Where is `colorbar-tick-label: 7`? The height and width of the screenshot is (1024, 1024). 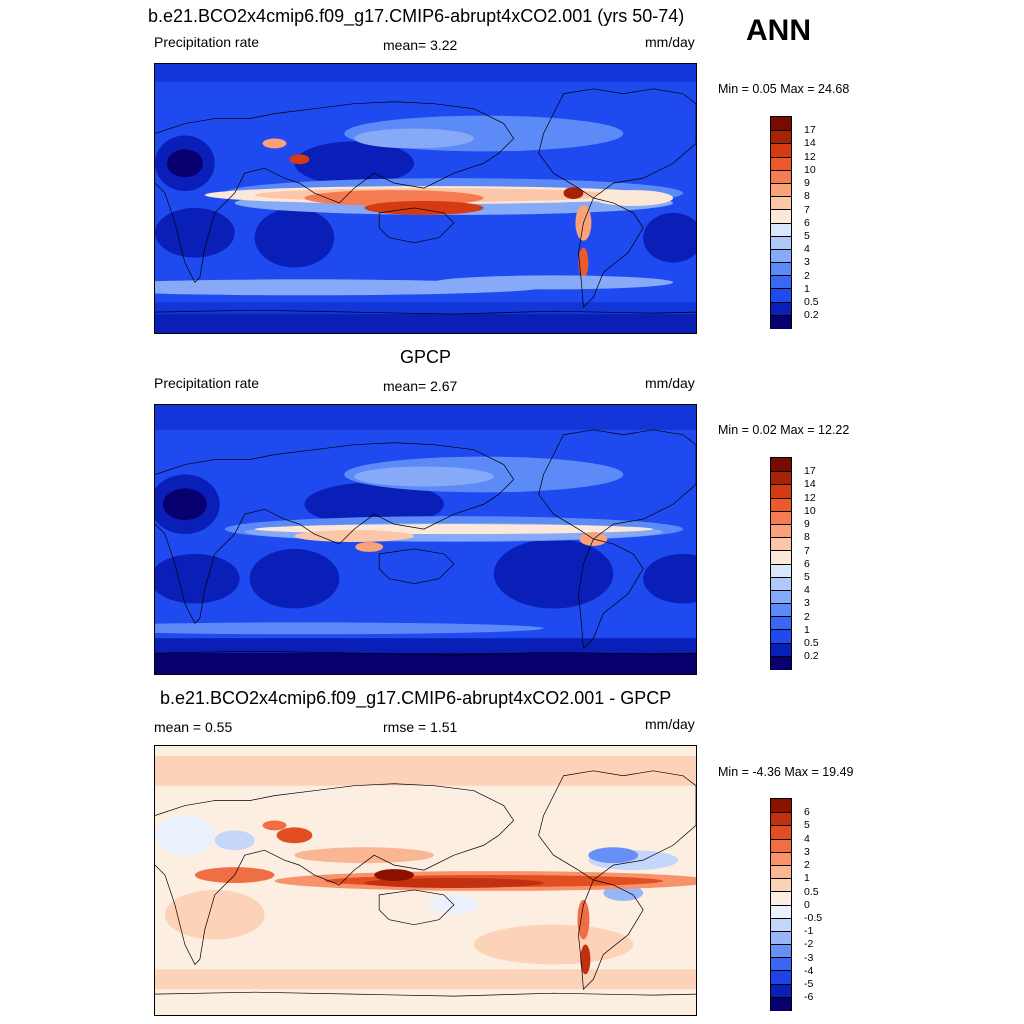
colorbar-tick-label: 7 is located at coordinates (807, 210).